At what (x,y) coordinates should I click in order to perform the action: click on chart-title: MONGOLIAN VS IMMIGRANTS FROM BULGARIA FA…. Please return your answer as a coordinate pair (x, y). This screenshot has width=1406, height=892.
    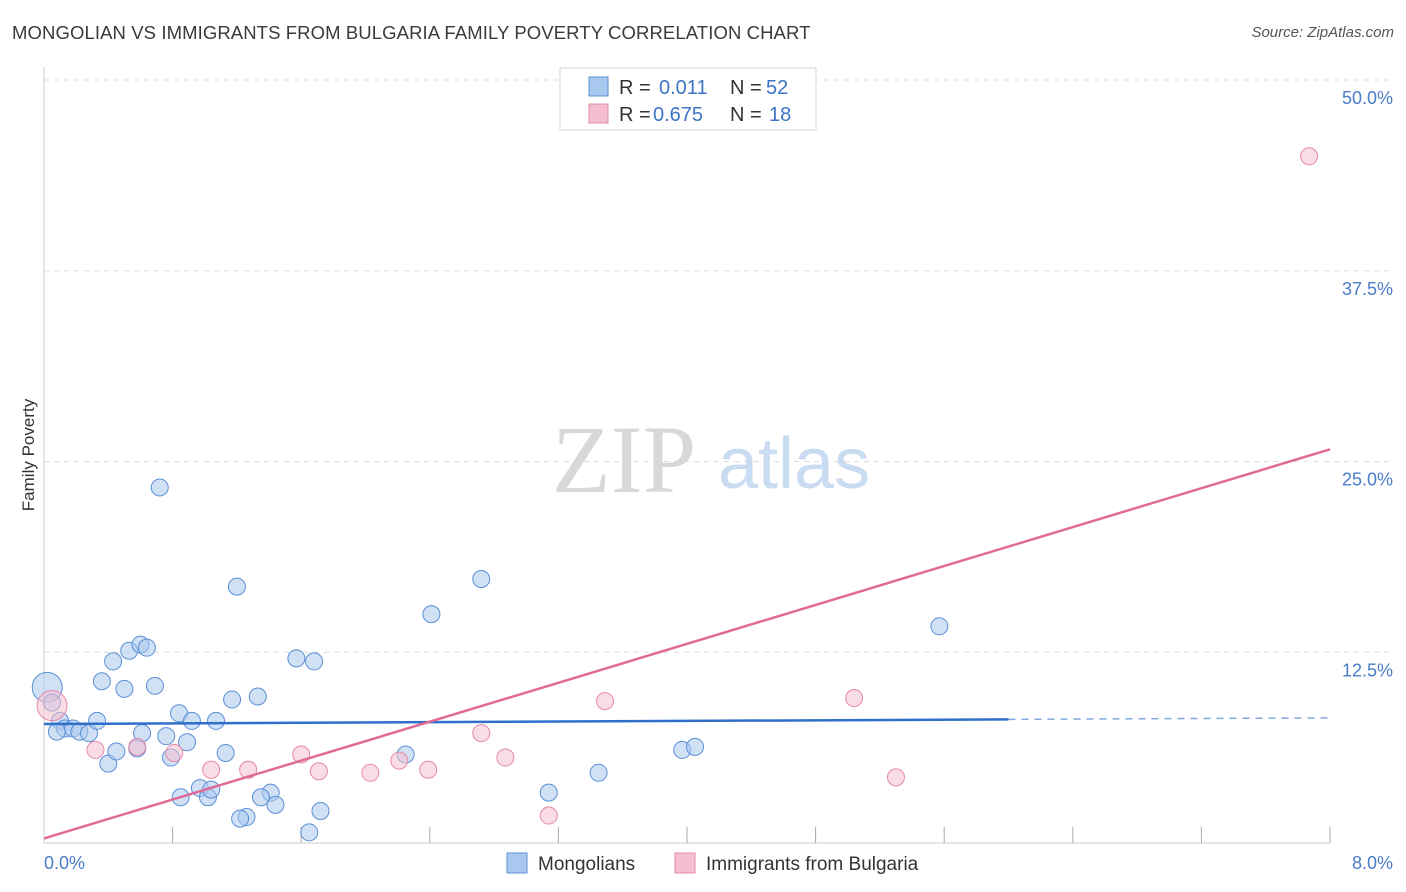
    Looking at the image, I should click on (411, 32).